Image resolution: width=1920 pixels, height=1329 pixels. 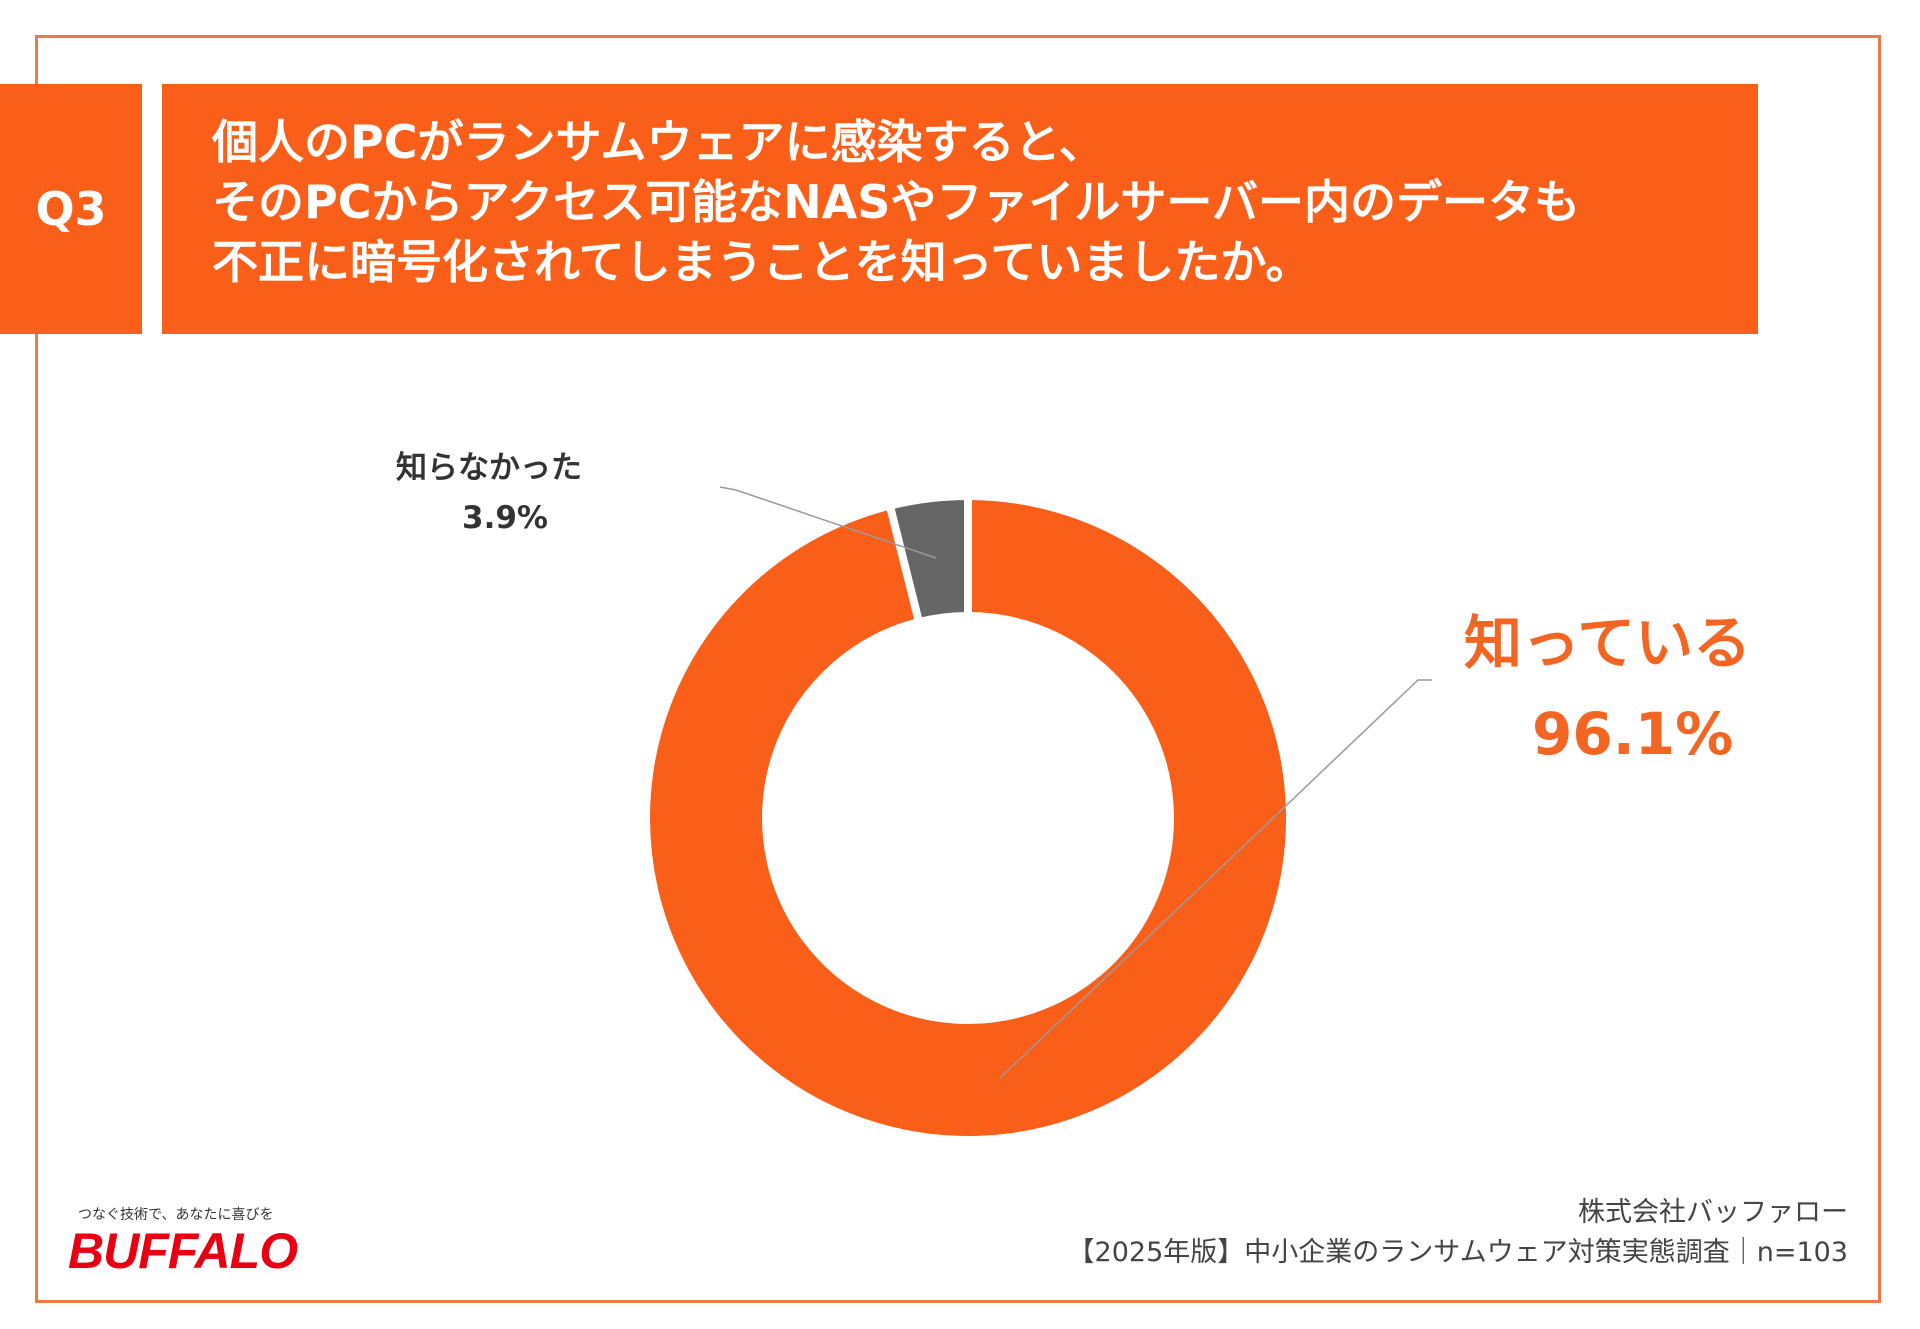 What do you see at coordinates (762, 262) in the screenshot?
I see `question-line-3: 不正に暗号化されてしまうことを知っていましたか。` at bounding box center [762, 262].